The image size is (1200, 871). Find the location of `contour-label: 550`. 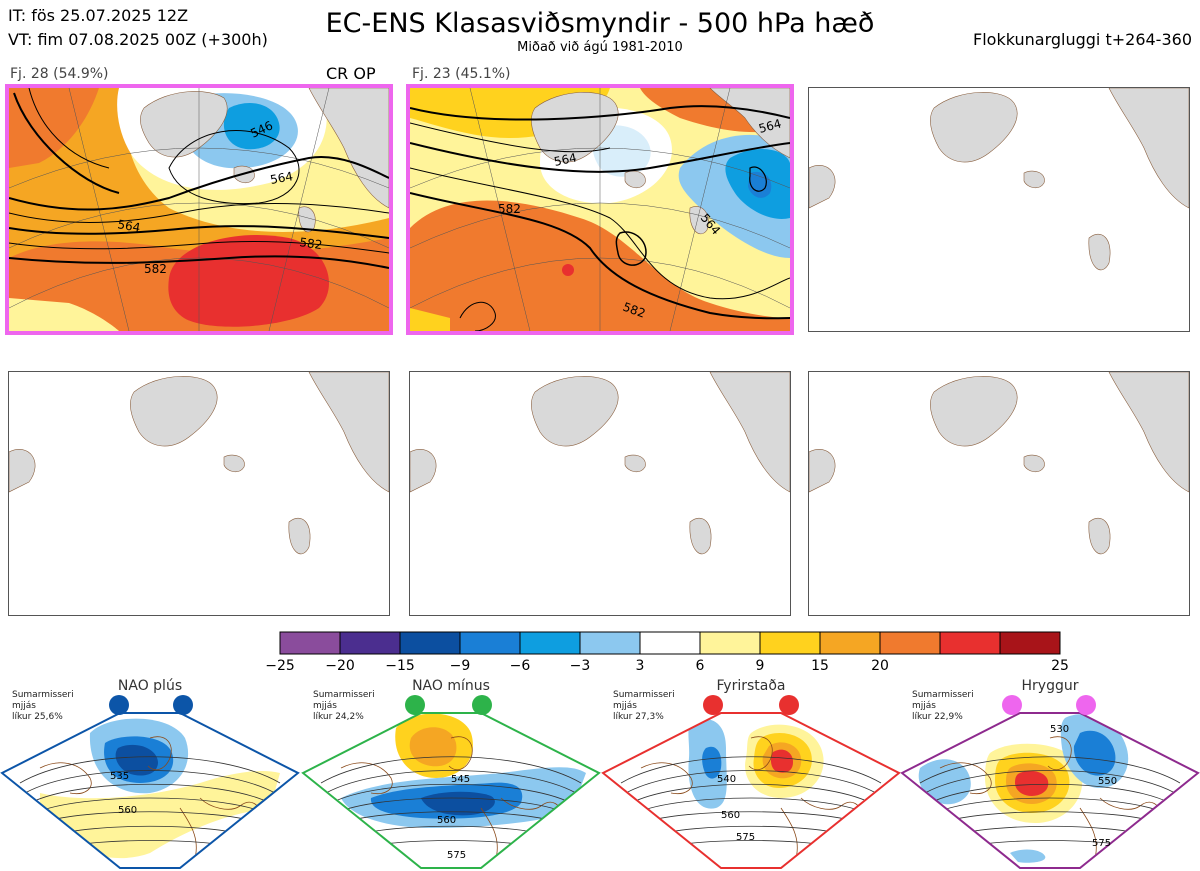

contour-label: 550 is located at coordinates (1107, 781).